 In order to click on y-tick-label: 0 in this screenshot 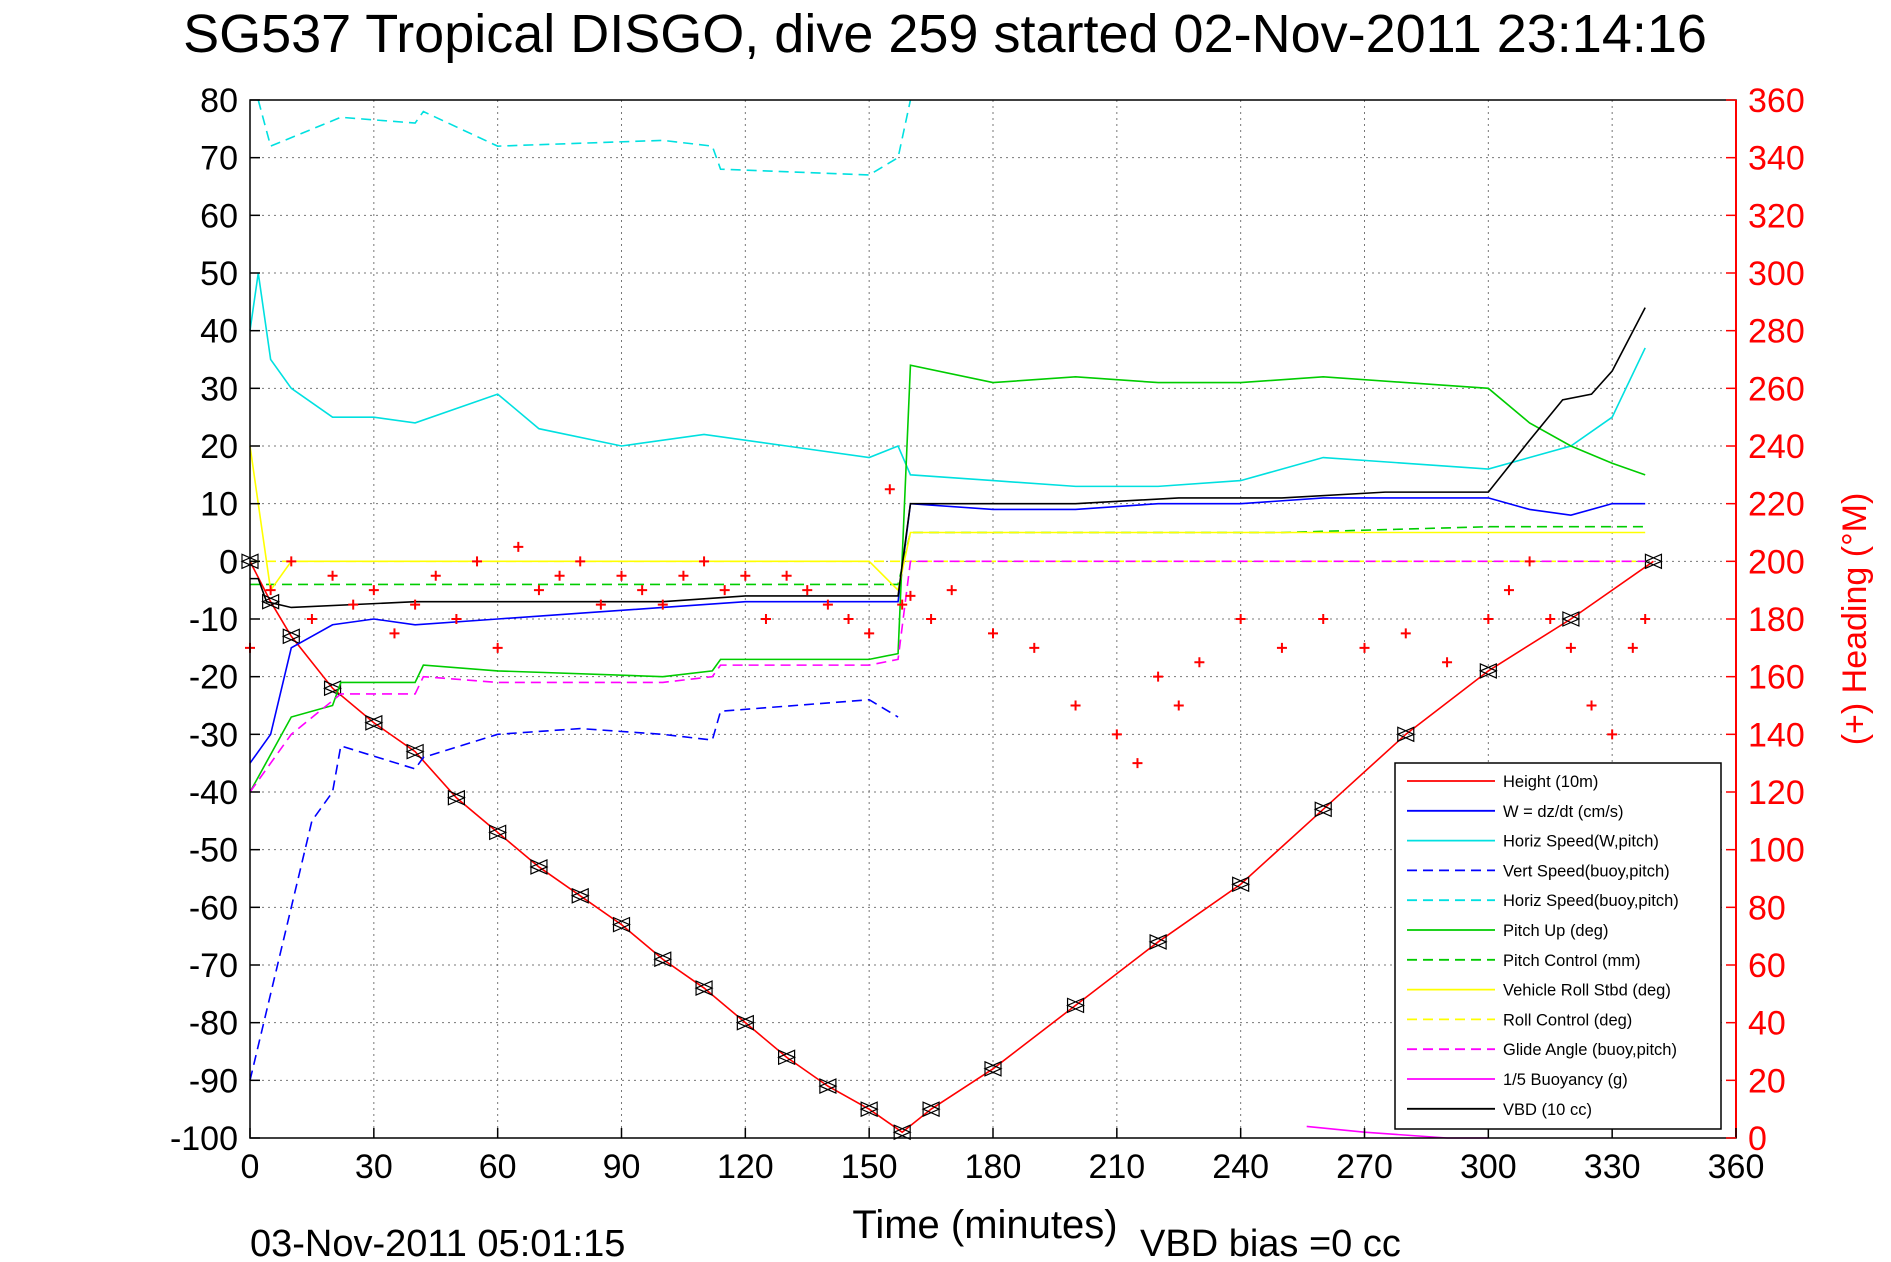, I will do `click(228, 562)`.